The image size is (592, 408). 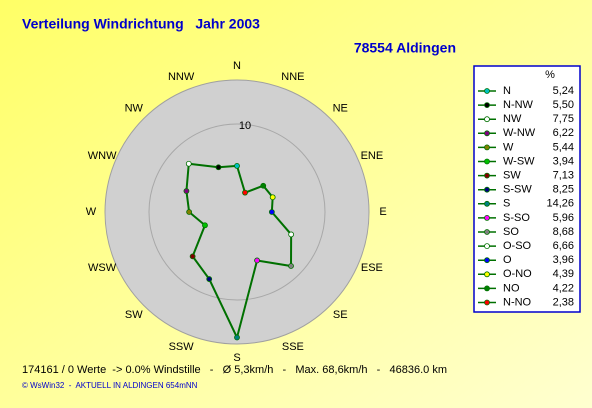 I want to click on legend-label: O-NO, so click(x=517, y=274).